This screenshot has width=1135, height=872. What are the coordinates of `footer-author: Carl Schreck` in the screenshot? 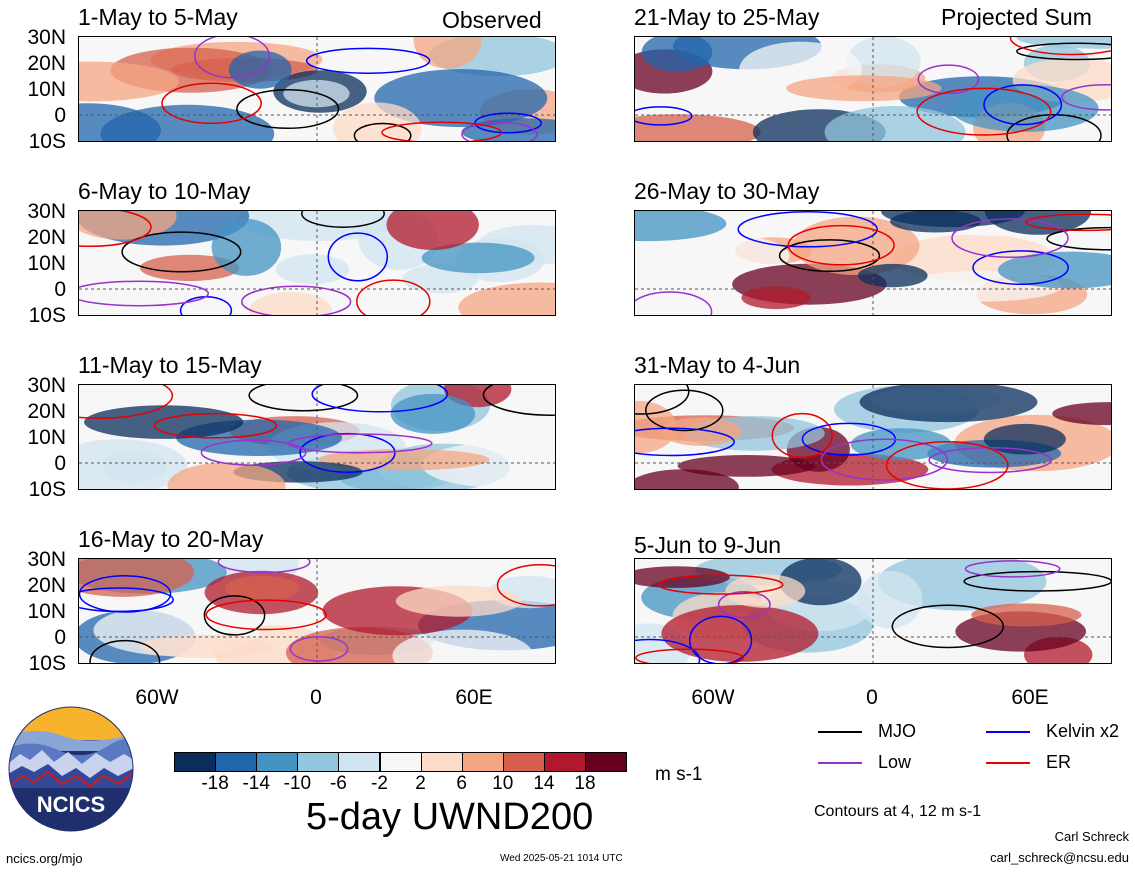 It's located at (1091, 836).